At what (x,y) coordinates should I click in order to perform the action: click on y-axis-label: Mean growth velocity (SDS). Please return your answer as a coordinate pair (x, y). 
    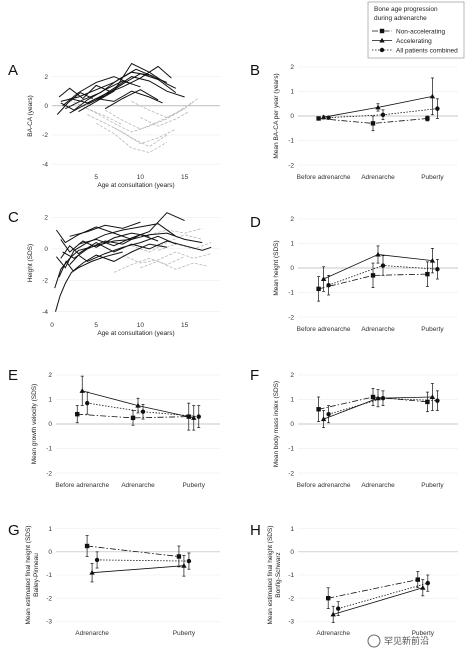
    Looking at the image, I should click on (34, 424).